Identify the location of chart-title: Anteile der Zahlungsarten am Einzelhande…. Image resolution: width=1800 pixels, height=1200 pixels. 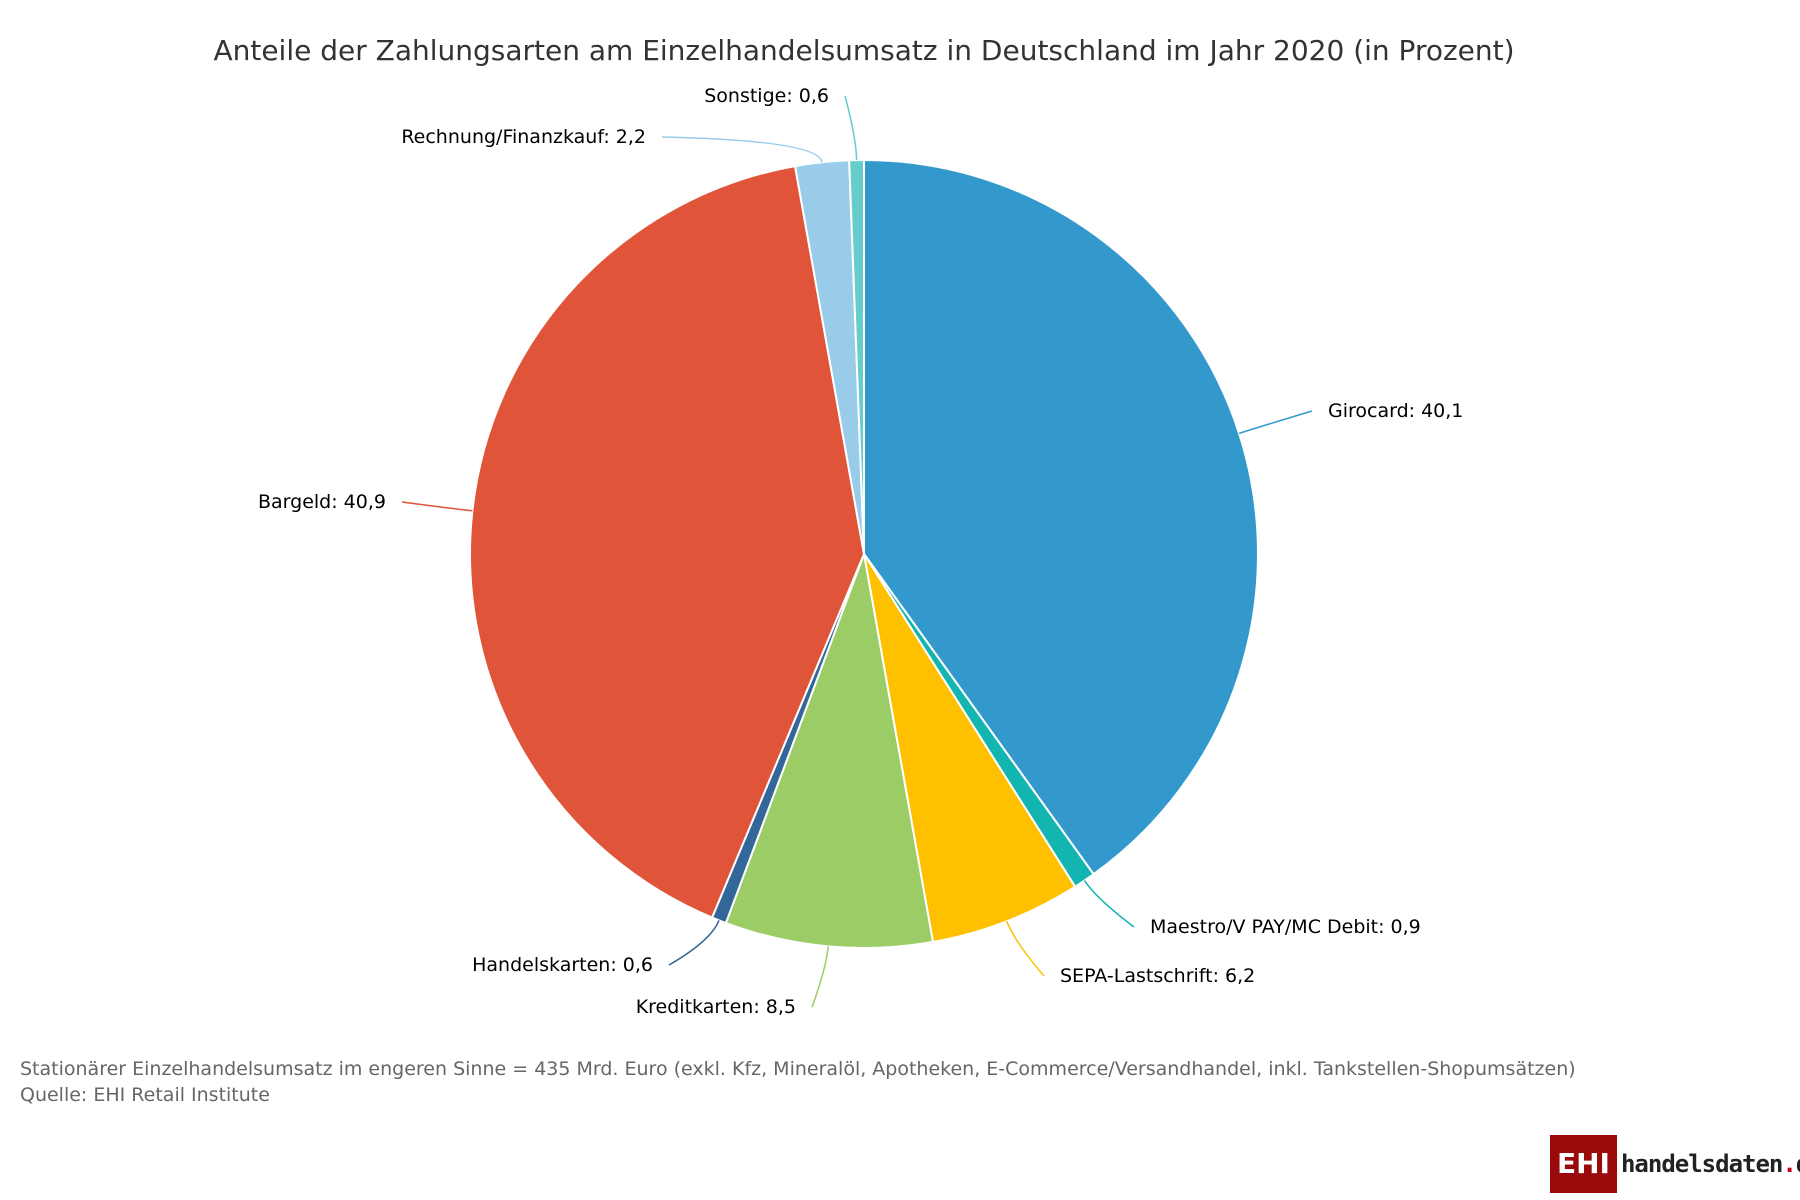
(863, 50).